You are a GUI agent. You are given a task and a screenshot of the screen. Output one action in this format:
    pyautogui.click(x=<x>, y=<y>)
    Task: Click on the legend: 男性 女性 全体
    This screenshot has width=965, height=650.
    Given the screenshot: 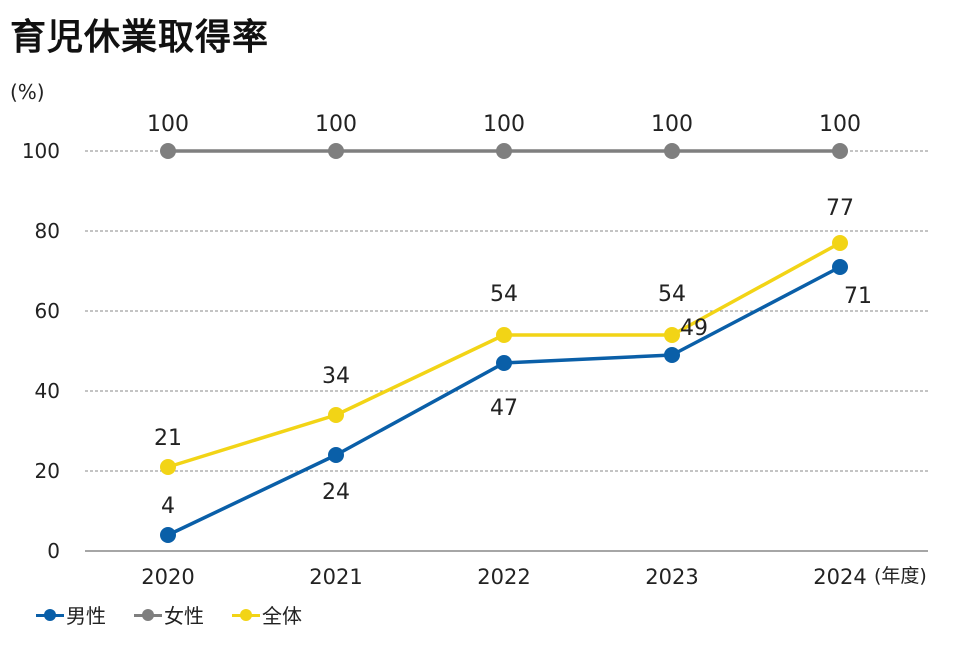 What is the action you would take?
    pyautogui.click(x=169, y=614)
    